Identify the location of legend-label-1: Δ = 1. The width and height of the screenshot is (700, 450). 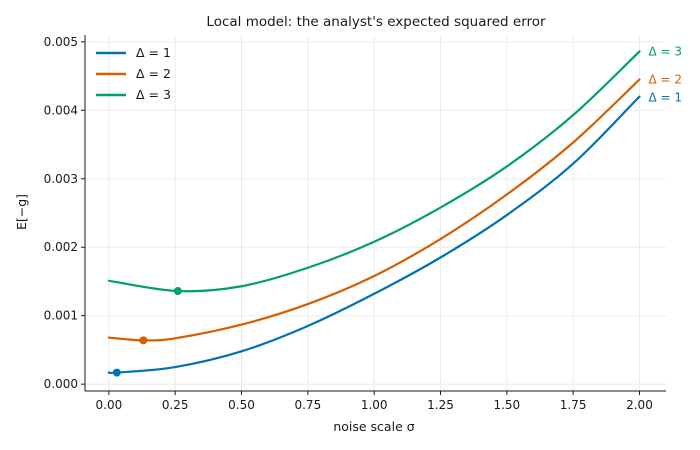
(153, 52).